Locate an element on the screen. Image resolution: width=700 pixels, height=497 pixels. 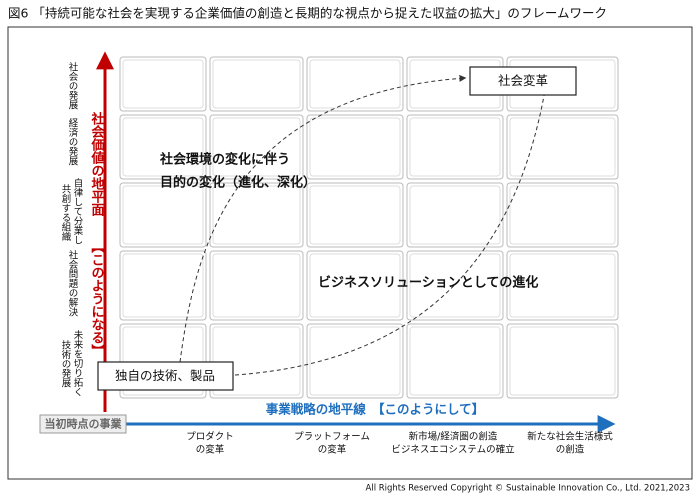
y-label: 社会の発展 is located at coordinates (73, 85).